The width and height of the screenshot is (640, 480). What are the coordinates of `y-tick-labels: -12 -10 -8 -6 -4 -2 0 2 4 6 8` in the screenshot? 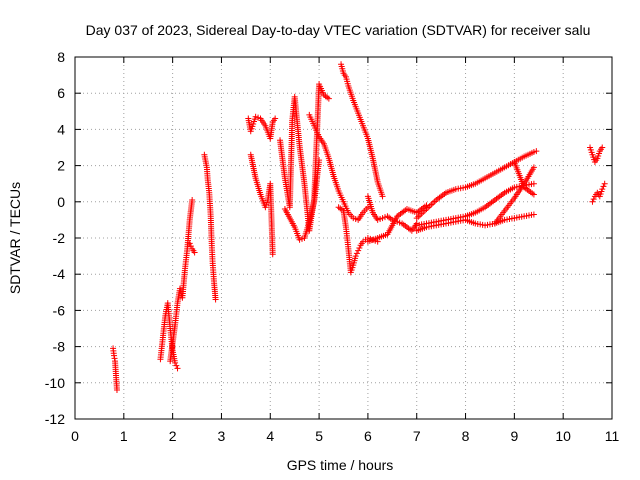 It's located at (55, 238).